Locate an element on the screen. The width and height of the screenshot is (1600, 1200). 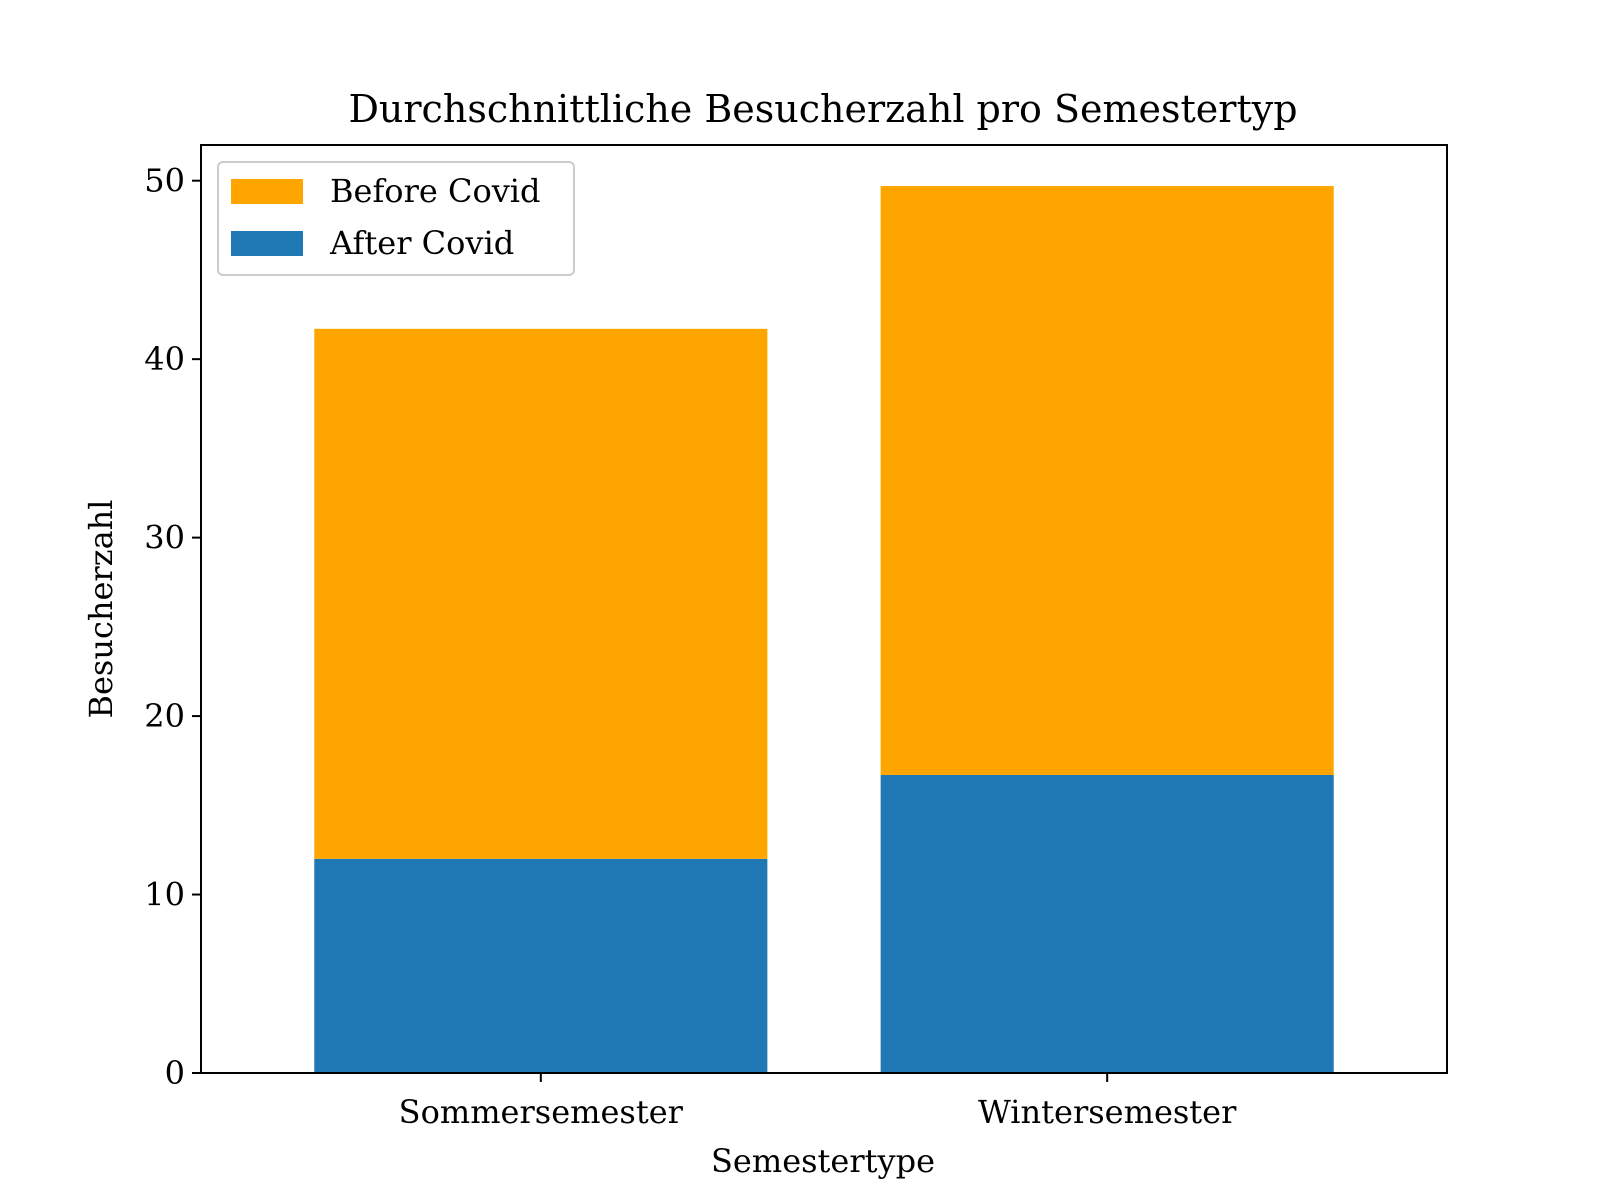
legend-frame is located at coordinates (396, 218).